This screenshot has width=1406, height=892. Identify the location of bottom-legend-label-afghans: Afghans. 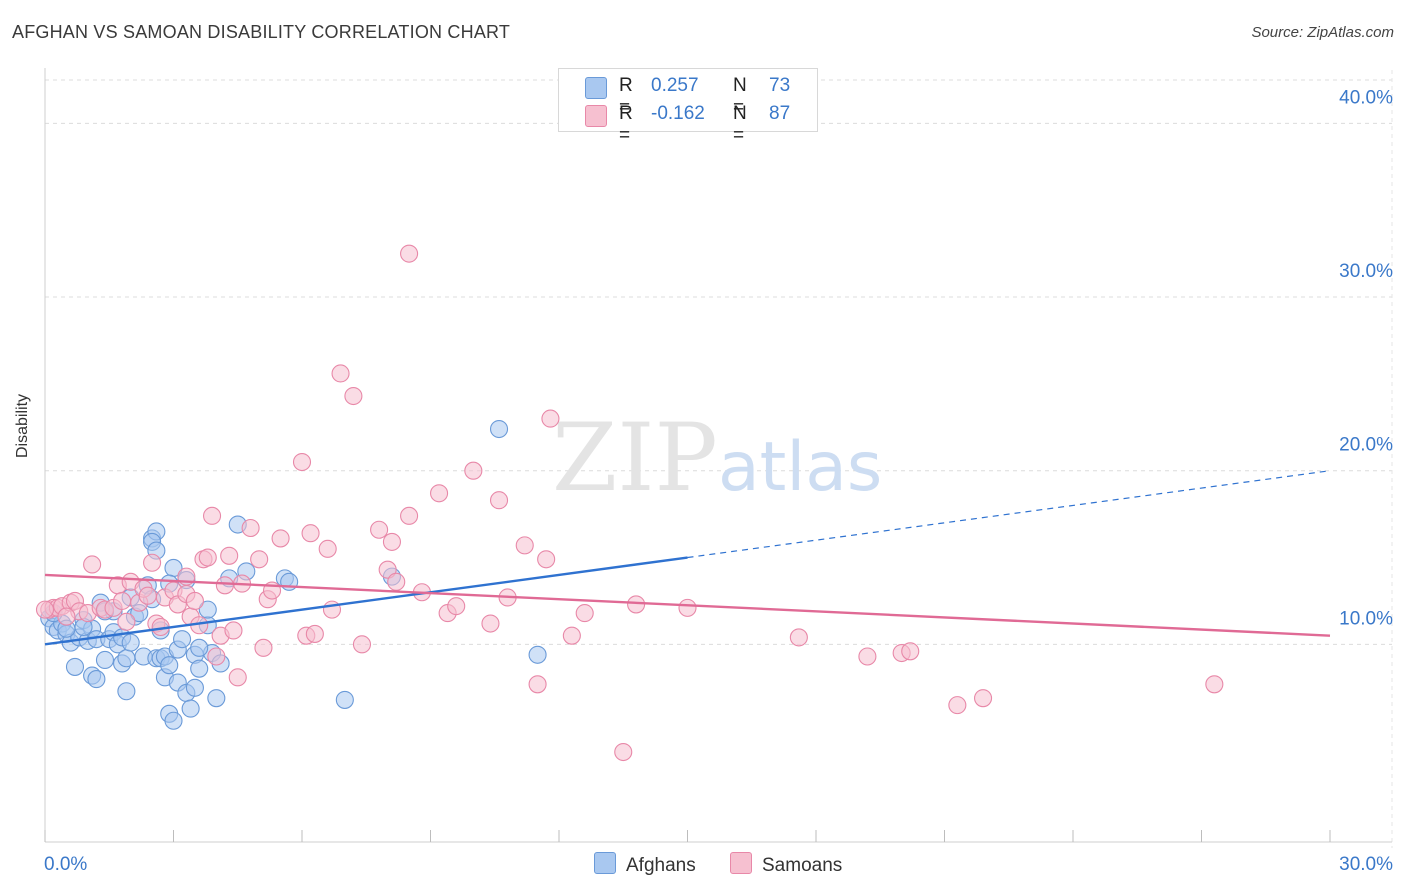
(661, 865).